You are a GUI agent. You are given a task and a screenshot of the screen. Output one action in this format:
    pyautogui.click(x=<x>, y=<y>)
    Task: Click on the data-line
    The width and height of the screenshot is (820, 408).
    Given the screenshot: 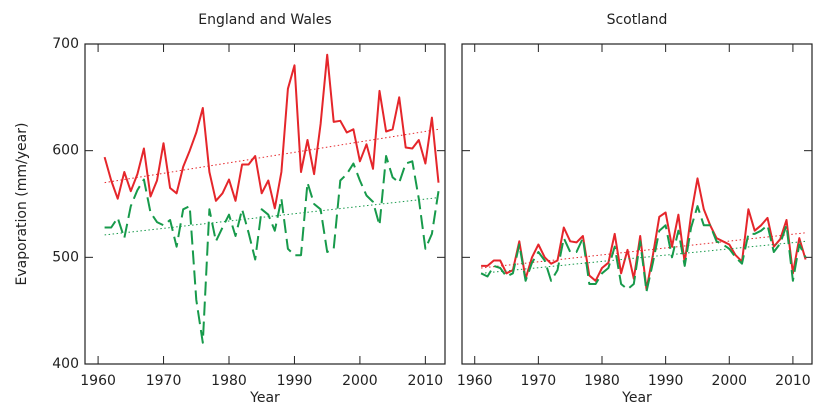 What is the action you would take?
    pyautogui.click(x=643, y=249)
    